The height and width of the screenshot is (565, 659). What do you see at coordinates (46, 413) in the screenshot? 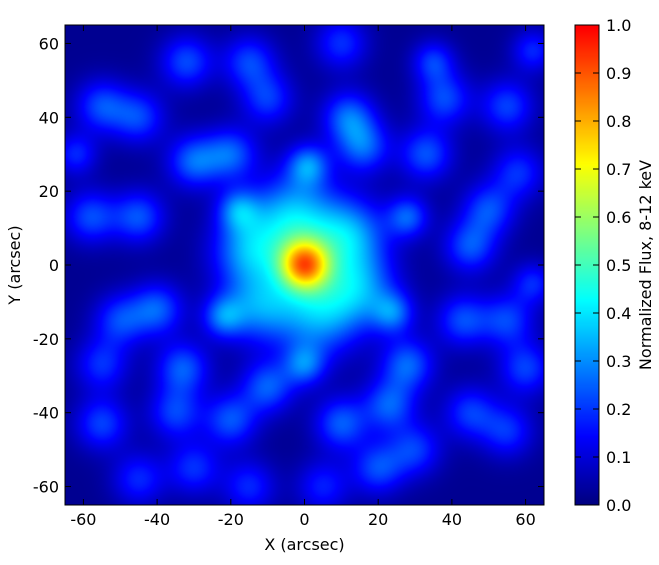
I see `y-tick-label: -40` at bounding box center [46, 413].